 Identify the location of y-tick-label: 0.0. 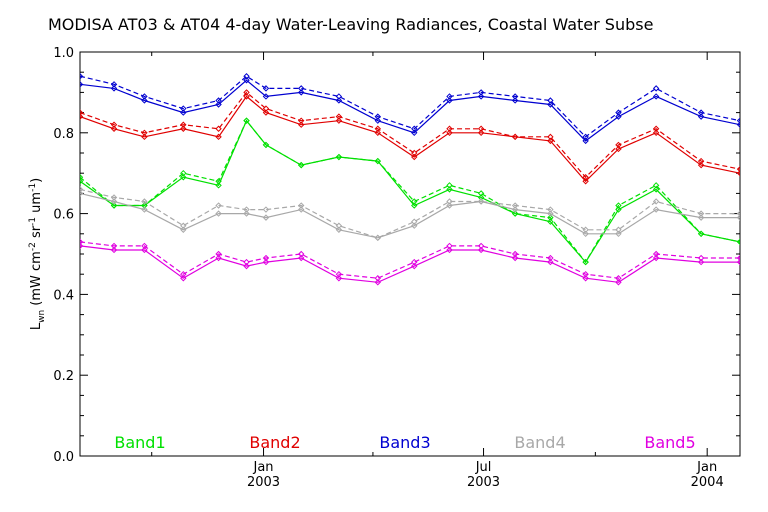
(63, 457).